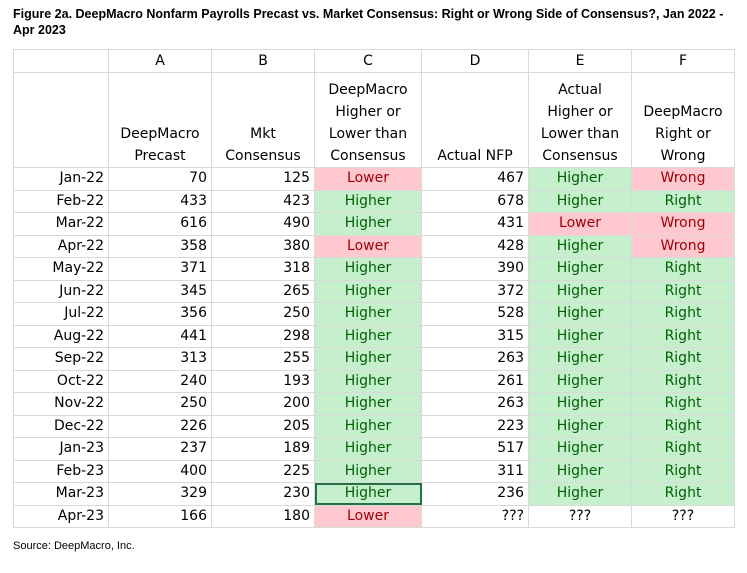 The width and height of the screenshot is (747, 573). I want to click on actual-cell: 223, so click(475, 426).